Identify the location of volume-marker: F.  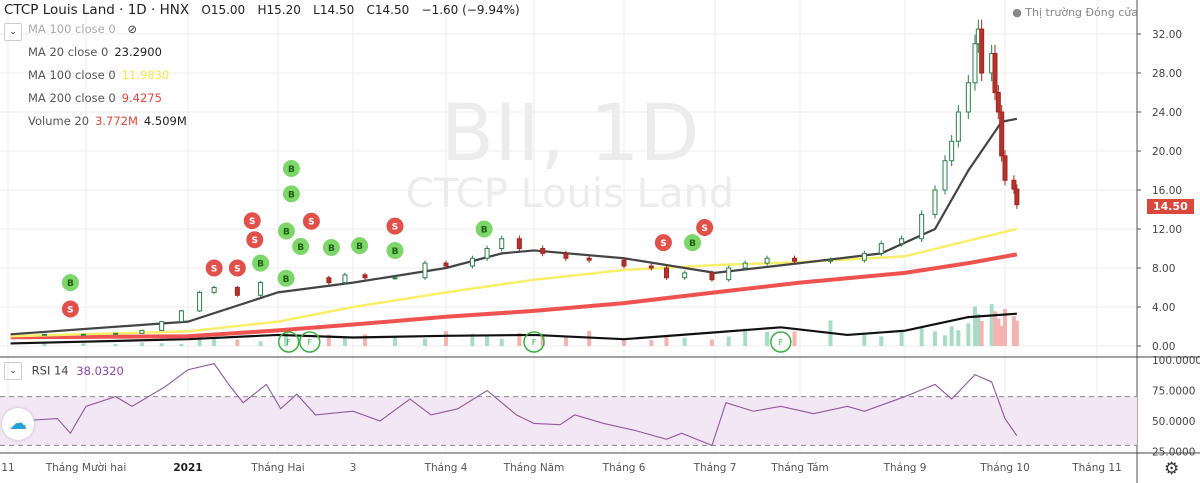
(534, 342).